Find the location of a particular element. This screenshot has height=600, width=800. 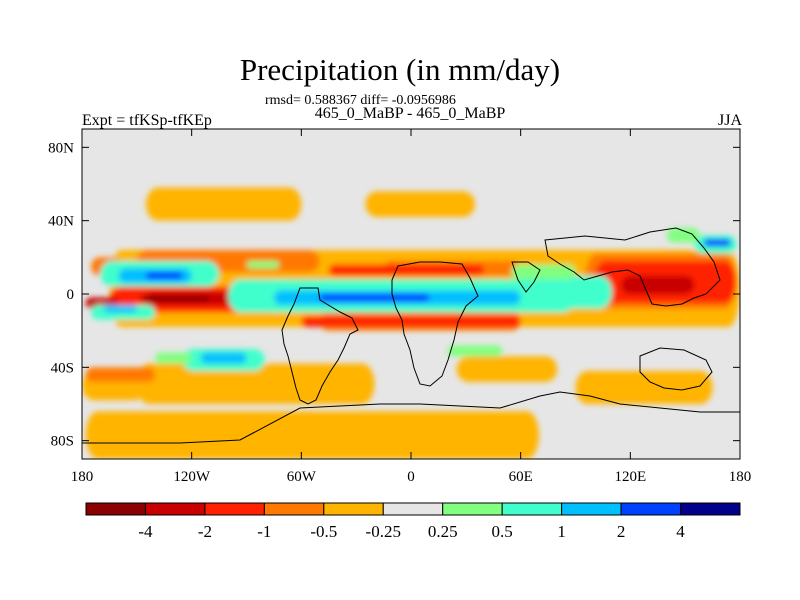

asia-coast is located at coordinates (632, 267).